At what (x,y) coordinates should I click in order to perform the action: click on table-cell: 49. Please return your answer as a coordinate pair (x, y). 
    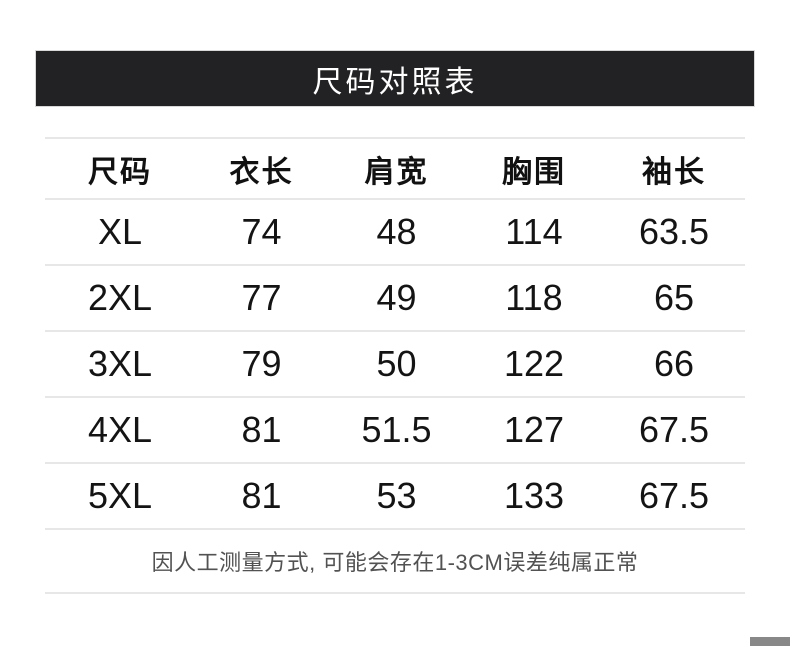
    Looking at the image, I should click on (396, 297).